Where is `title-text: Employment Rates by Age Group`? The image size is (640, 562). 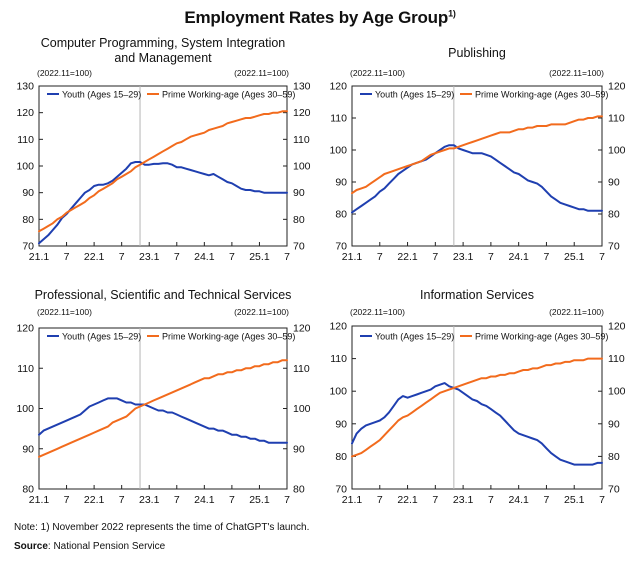 title-text: Employment Rates by Age Group is located at coordinates (316, 17).